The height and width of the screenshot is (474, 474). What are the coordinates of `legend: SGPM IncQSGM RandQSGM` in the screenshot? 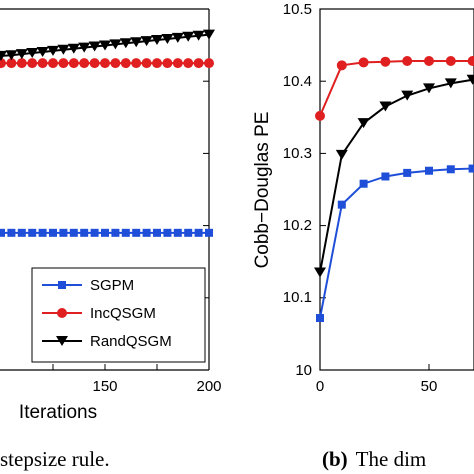 It's located at (118, 315).